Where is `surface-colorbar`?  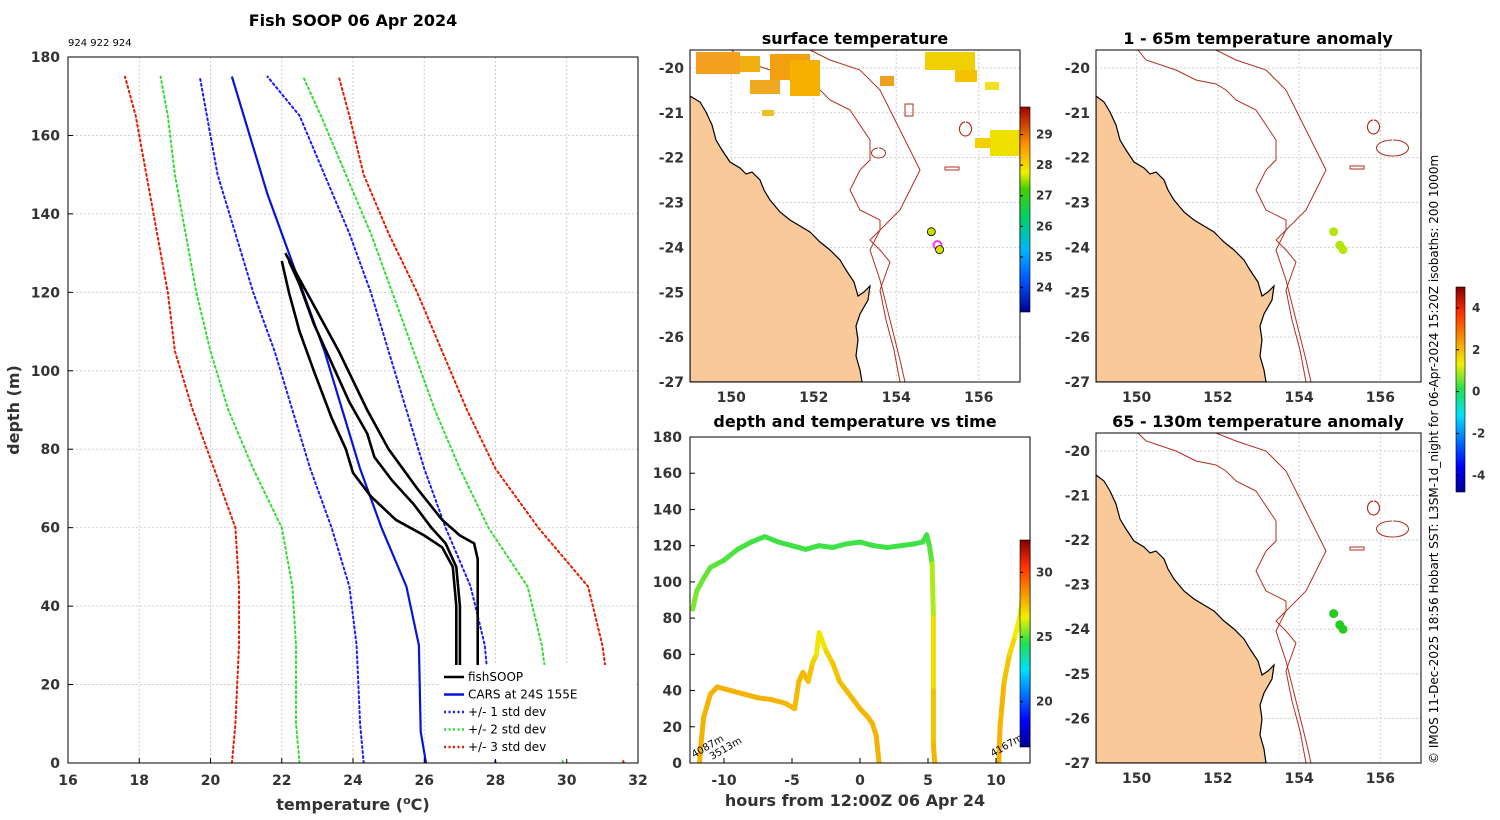 surface-colorbar is located at coordinates (1025, 209).